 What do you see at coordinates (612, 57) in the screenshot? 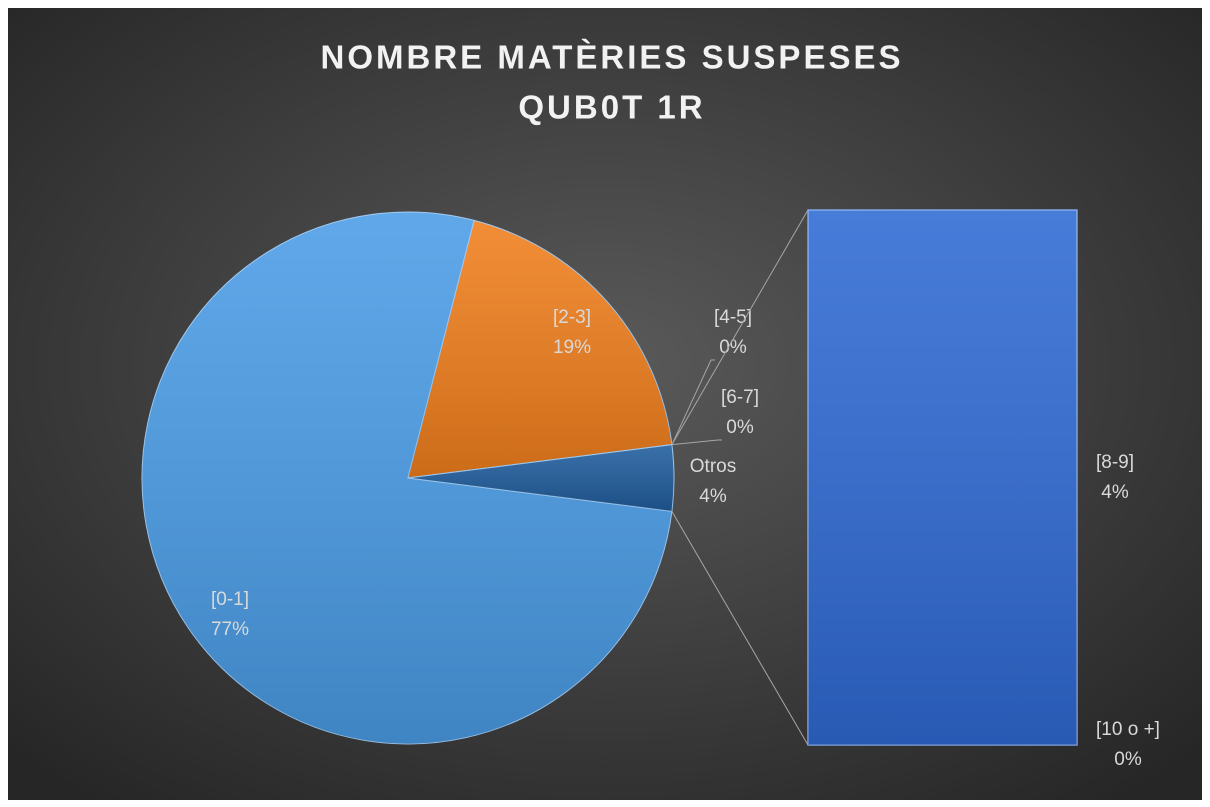
I see `chart-title: NOMBRE MATÈRIES SUSPESES` at bounding box center [612, 57].